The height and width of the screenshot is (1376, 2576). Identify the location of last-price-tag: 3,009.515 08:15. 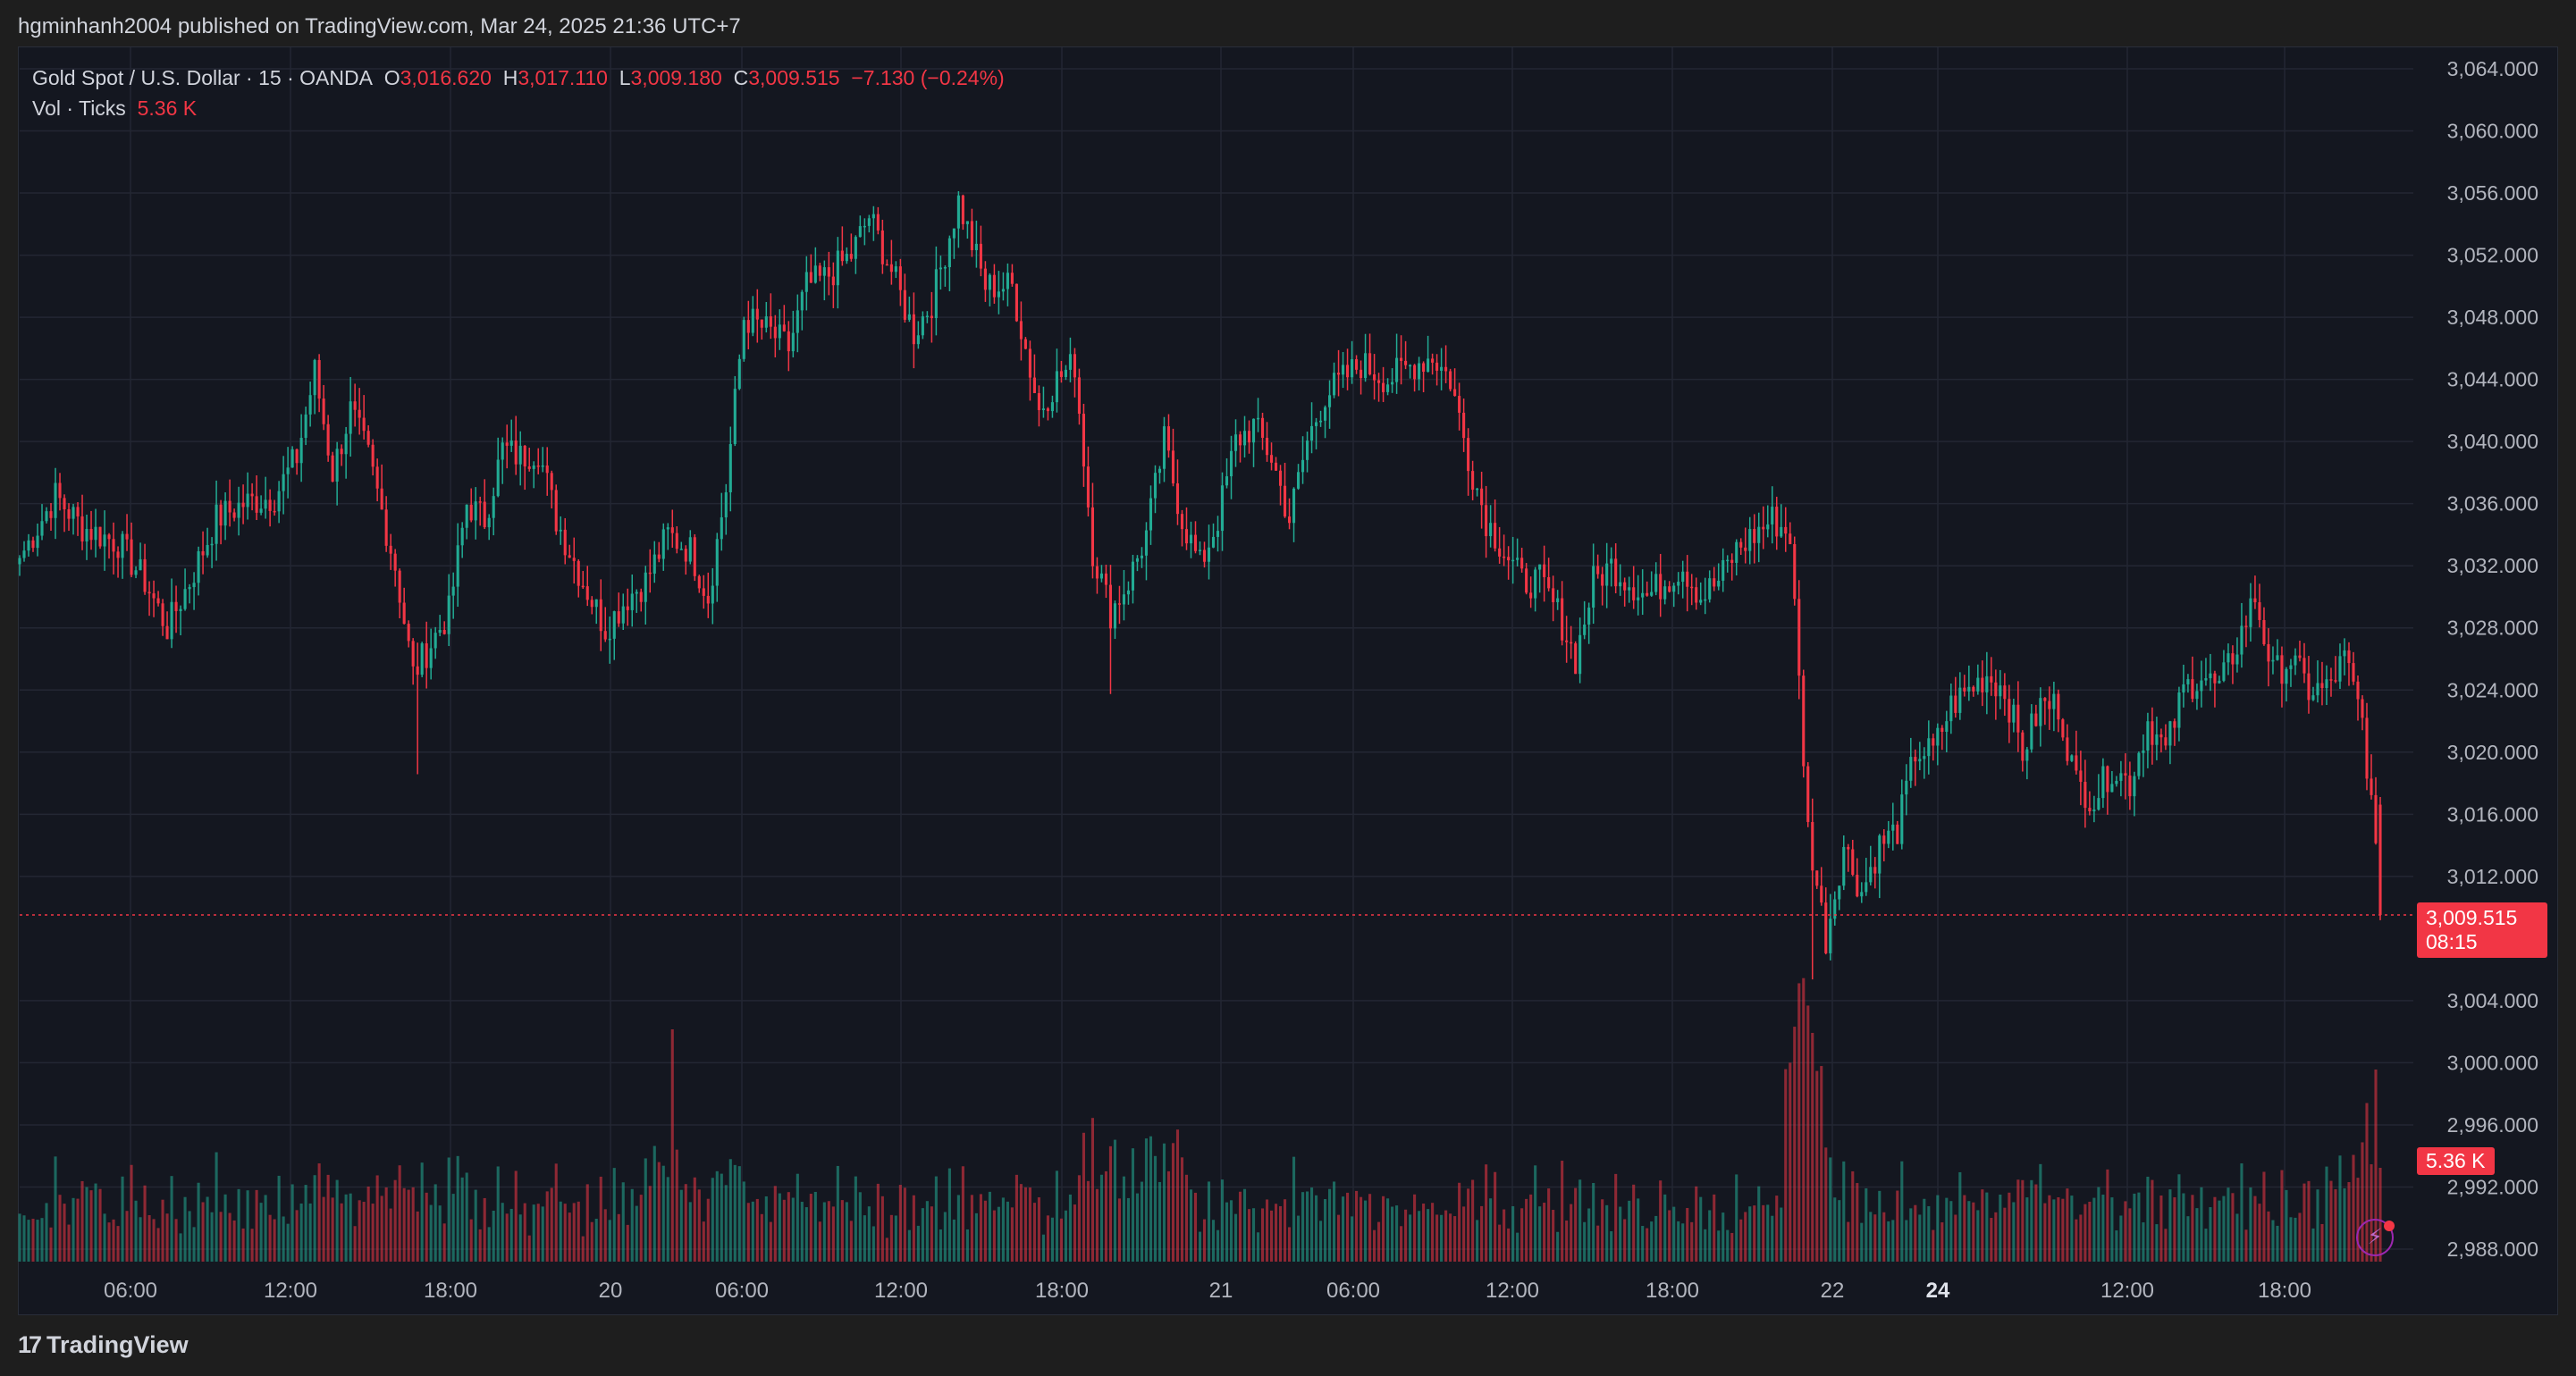
(2482, 930).